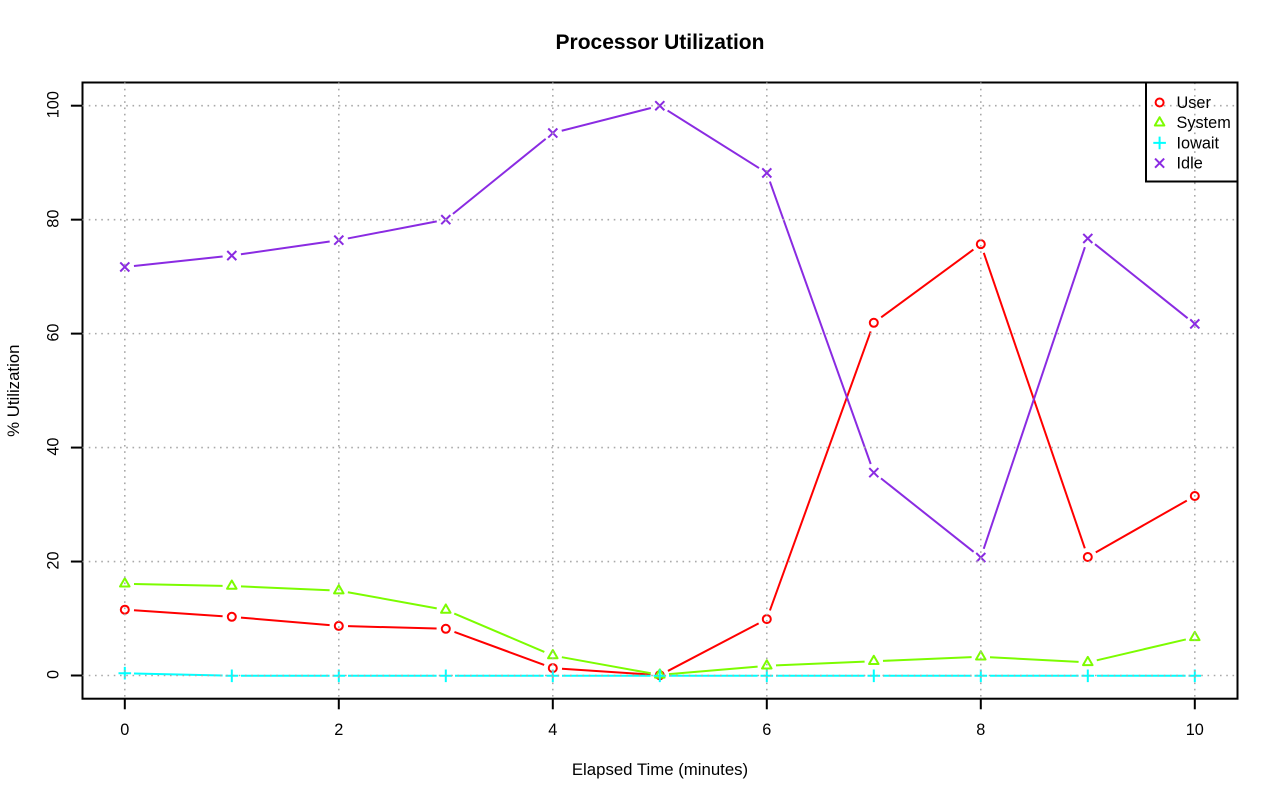  Describe the element at coordinates (1190, 164) in the screenshot. I see `svg-text: Idle` at that location.